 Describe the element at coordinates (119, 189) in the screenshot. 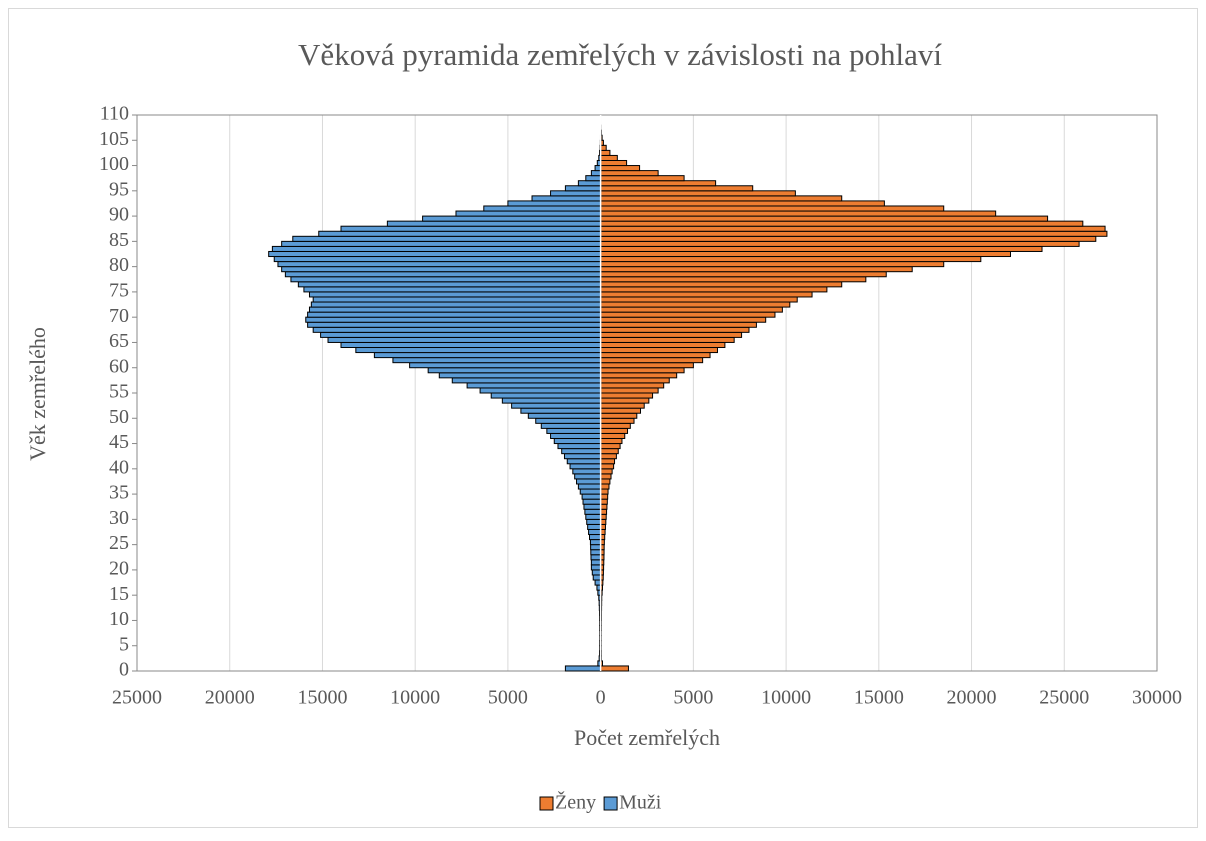

I see `y-tick-label: 95` at that location.